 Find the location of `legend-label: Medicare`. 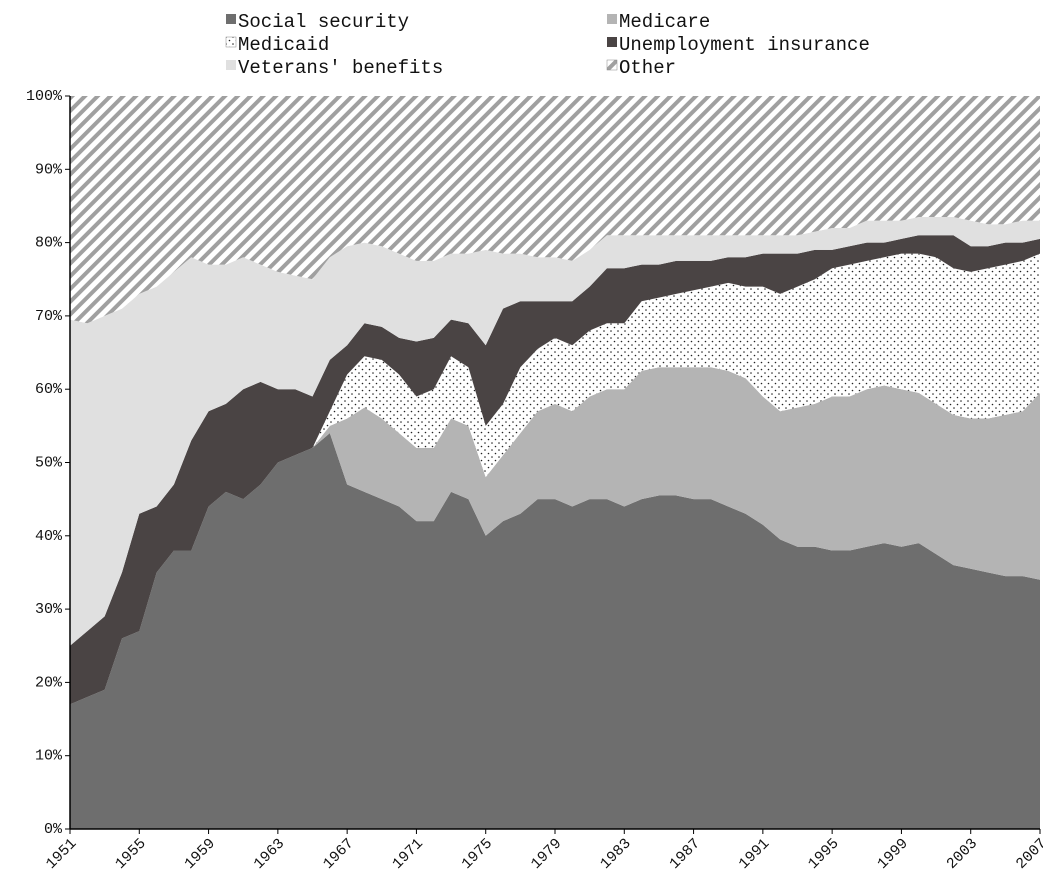

legend-label: Medicare is located at coordinates (664, 22).